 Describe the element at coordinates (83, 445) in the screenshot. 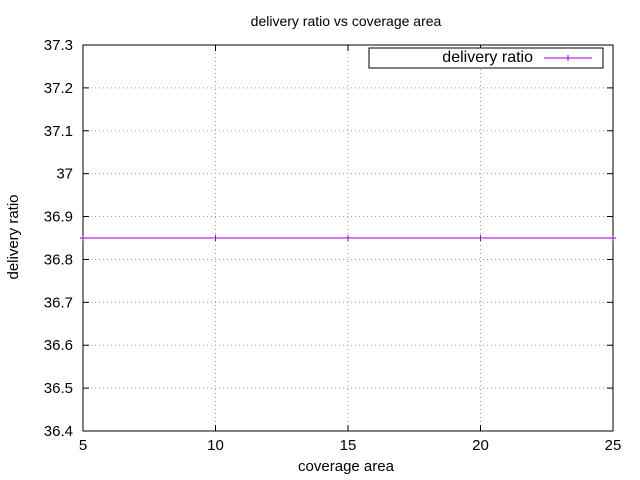

I see `x-tick-label: 5` at that location.